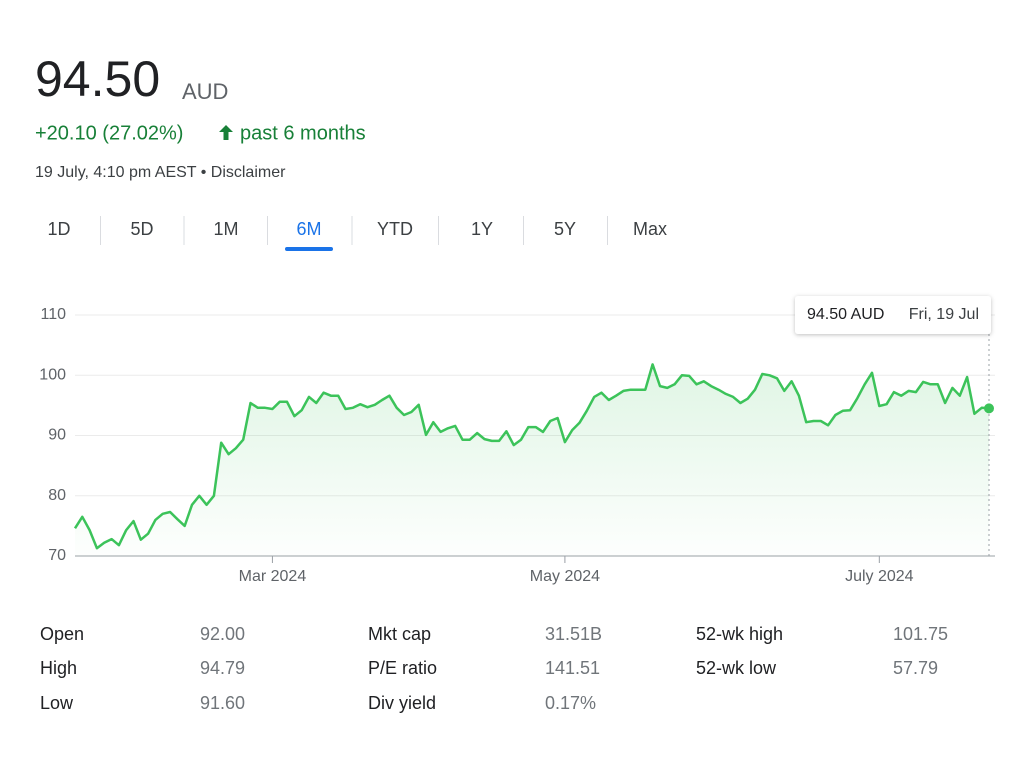 This screenshot has height=768, width=1024. What do you see at coordinates (308, 229) in the screenshot?
I see `time-range-tab: 6M` at bounding box center [308, 229].